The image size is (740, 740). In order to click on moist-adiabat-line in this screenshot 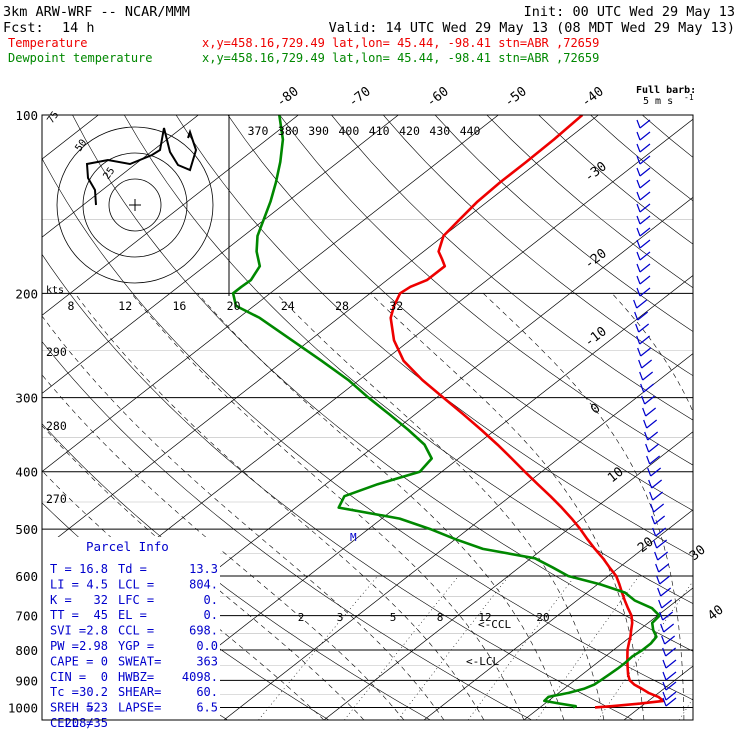, I will do `click(652, 353)`.